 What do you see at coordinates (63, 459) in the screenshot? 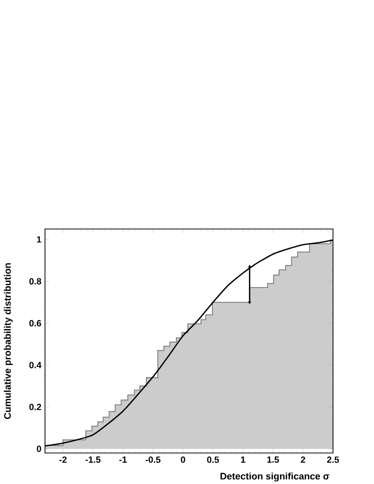
I see `x-tick-label: -2` at bounding box center [63, 459].